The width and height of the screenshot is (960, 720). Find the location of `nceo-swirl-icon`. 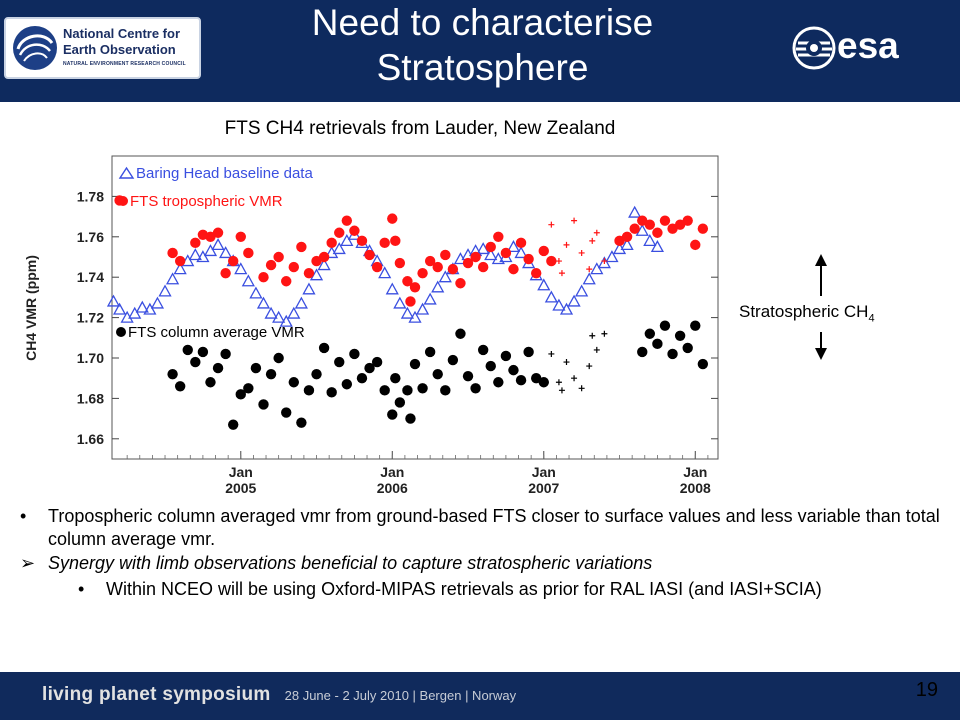

nceo-swirl-icon is located at coordinates (35, 48).